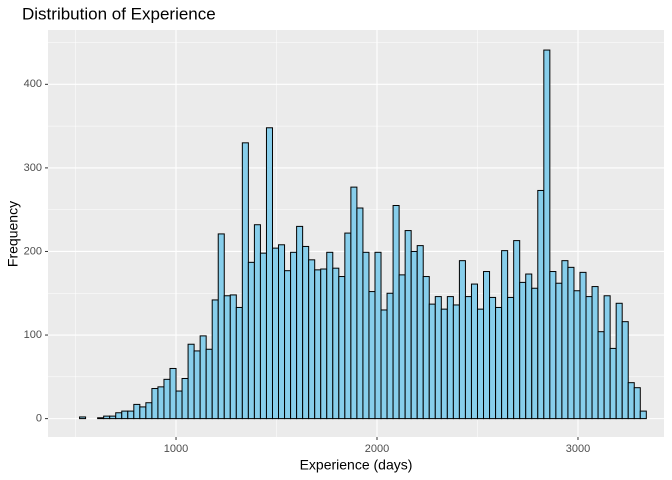 This screenshot has width=672, height=480. I want to click on y-axis-title: Frequency, so click(13, 234).